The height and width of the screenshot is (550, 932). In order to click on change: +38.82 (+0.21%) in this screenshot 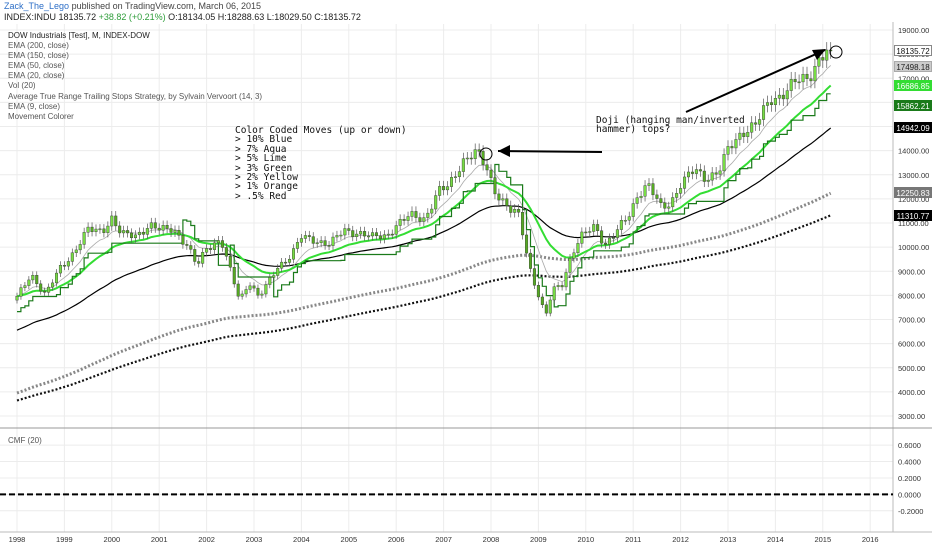, I will do `click(132, 17)`.